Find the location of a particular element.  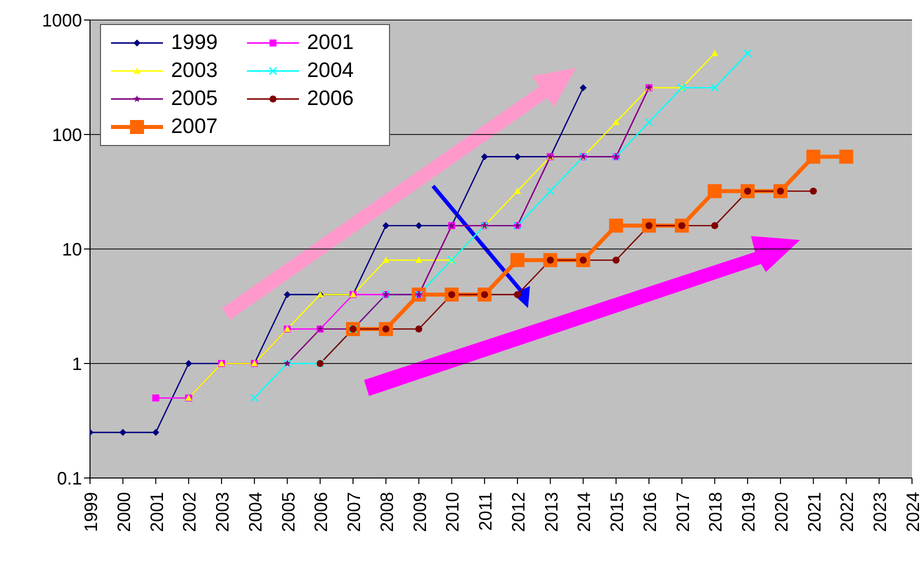

y-tick-label: 10 is located at coordinates (72, 249).